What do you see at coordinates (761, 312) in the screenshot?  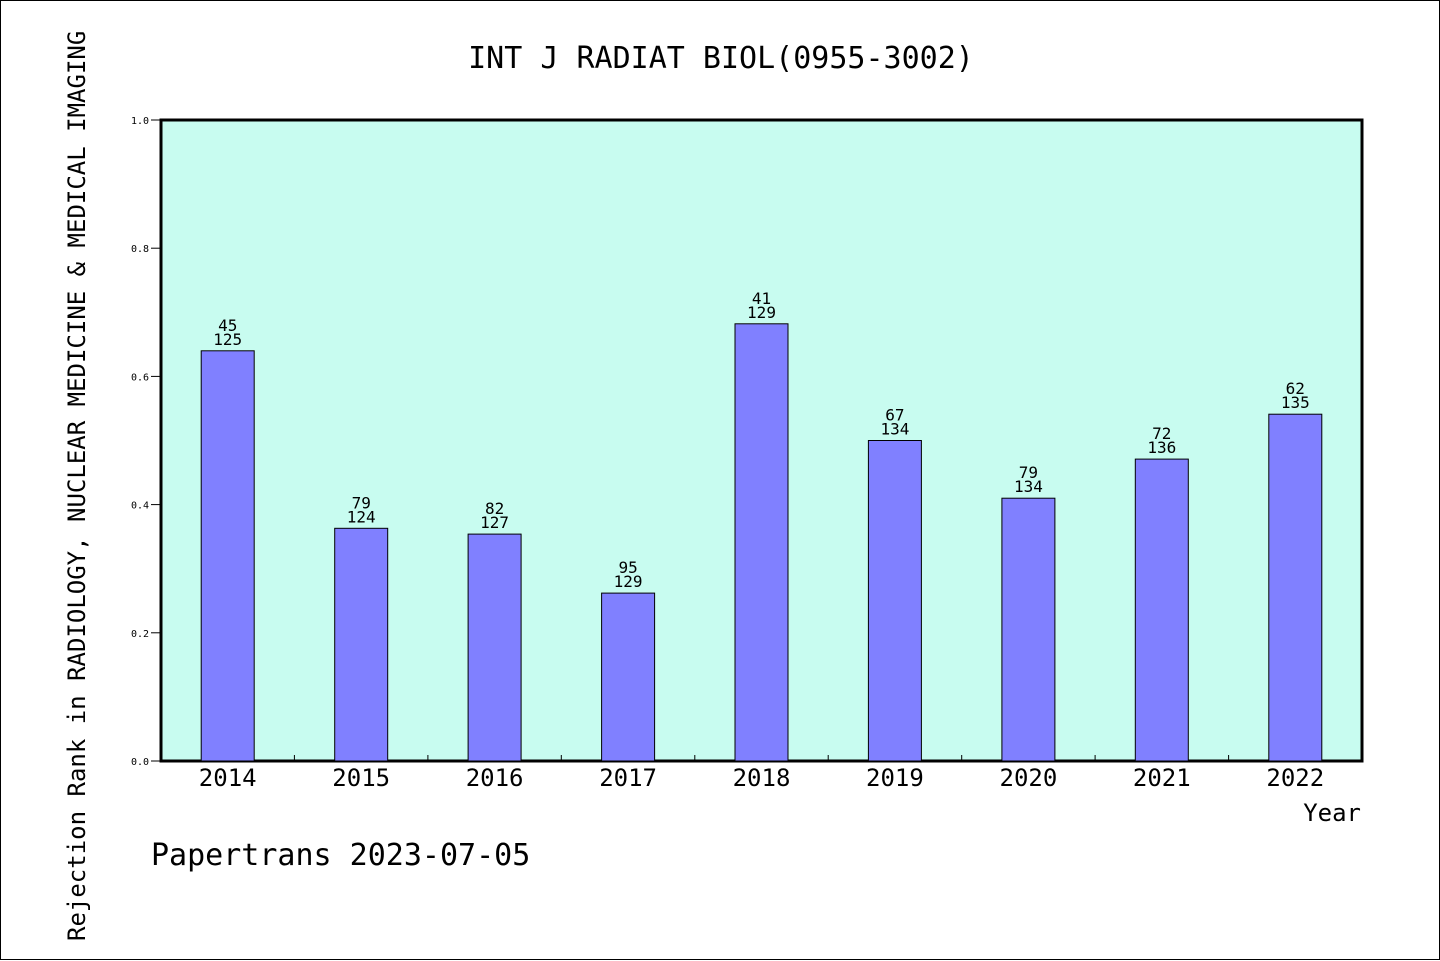 I see `bar-total-label-2018: 129` at bounding box center [761, 312].